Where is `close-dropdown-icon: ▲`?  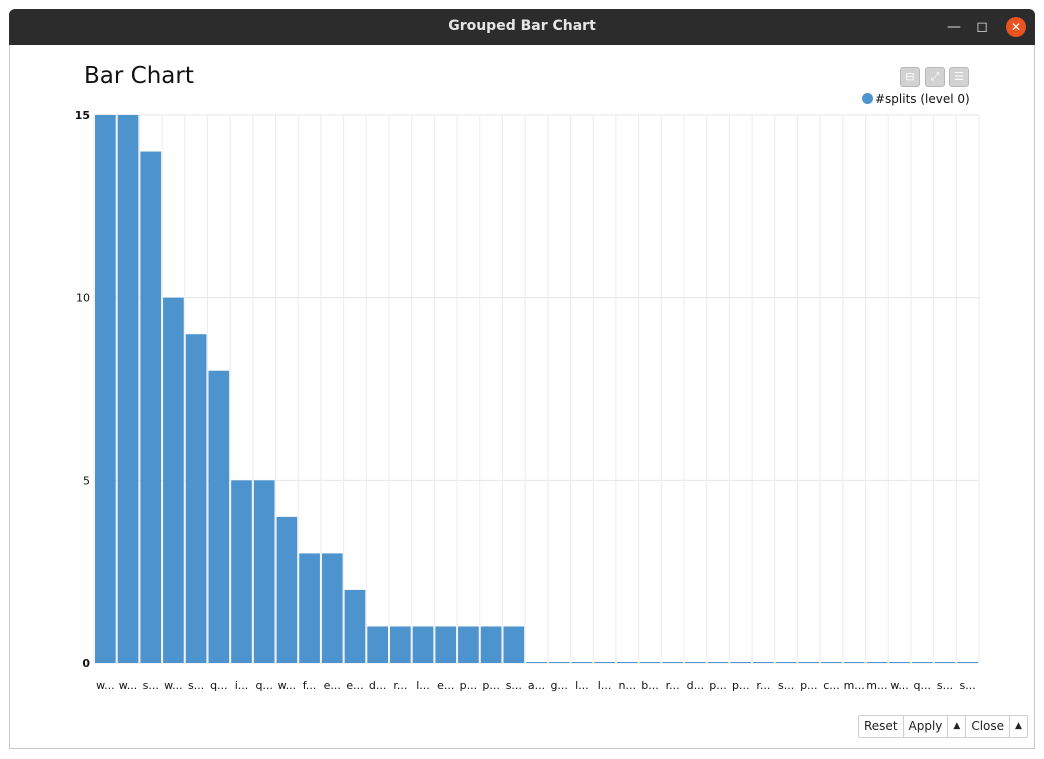
close-dropdown-icon: ▲ is located at coordinates (1018, 726).